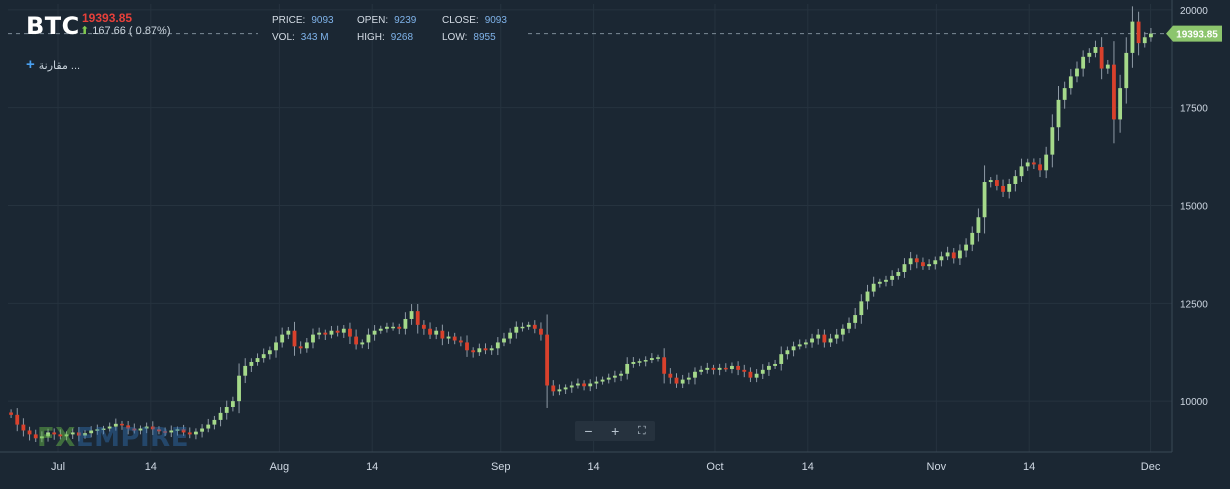  Describe the element at coordinates (1194, 304) in the screenshot. I see `y-tick-label: 12500` at that location.